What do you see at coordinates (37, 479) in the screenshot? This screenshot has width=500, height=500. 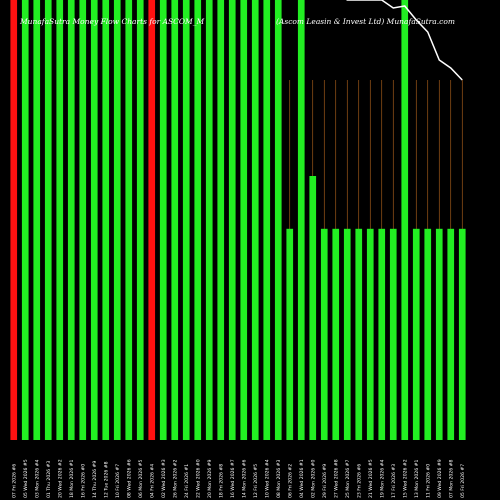 I see `x-tick-label: 03 Mon 2026 #4` at bounding box center [37, 479].